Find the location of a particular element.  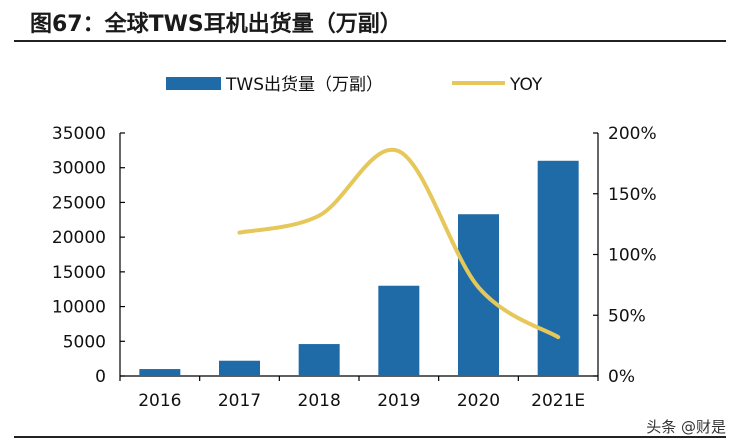

x-tick-label: 2020 is located at coordinates (478, 401).